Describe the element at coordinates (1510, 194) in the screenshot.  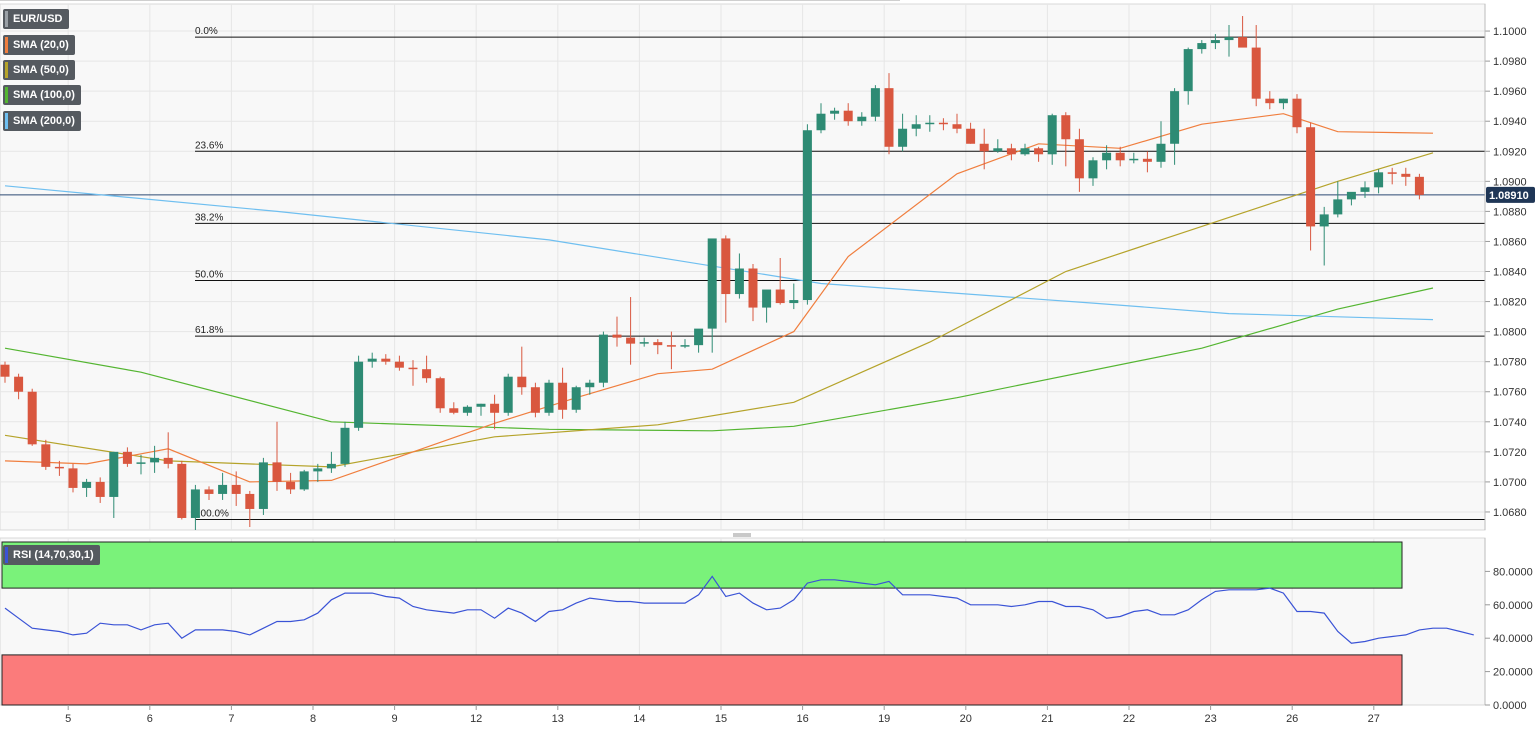
I see `current-price-badge` at that location.